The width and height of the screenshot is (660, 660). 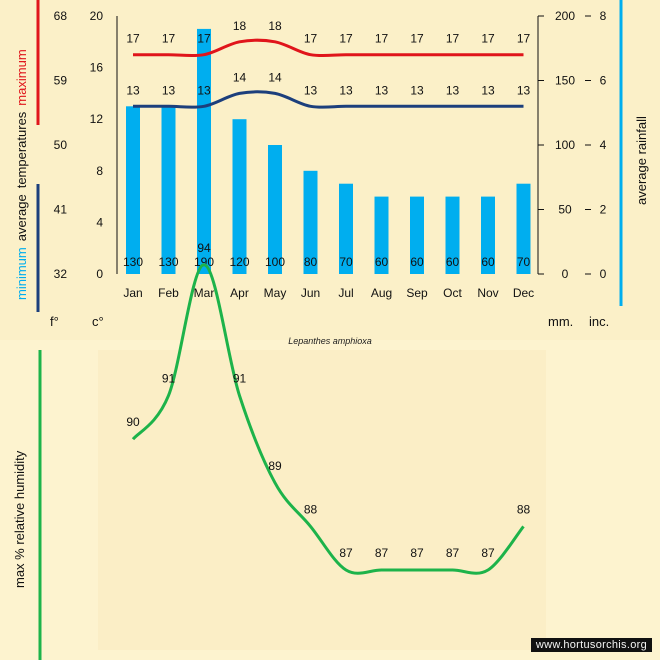 What do you see at coordinates (328, 48) in the screenshot?
I see `max-temperature-line` at bounding box center [328, 48].